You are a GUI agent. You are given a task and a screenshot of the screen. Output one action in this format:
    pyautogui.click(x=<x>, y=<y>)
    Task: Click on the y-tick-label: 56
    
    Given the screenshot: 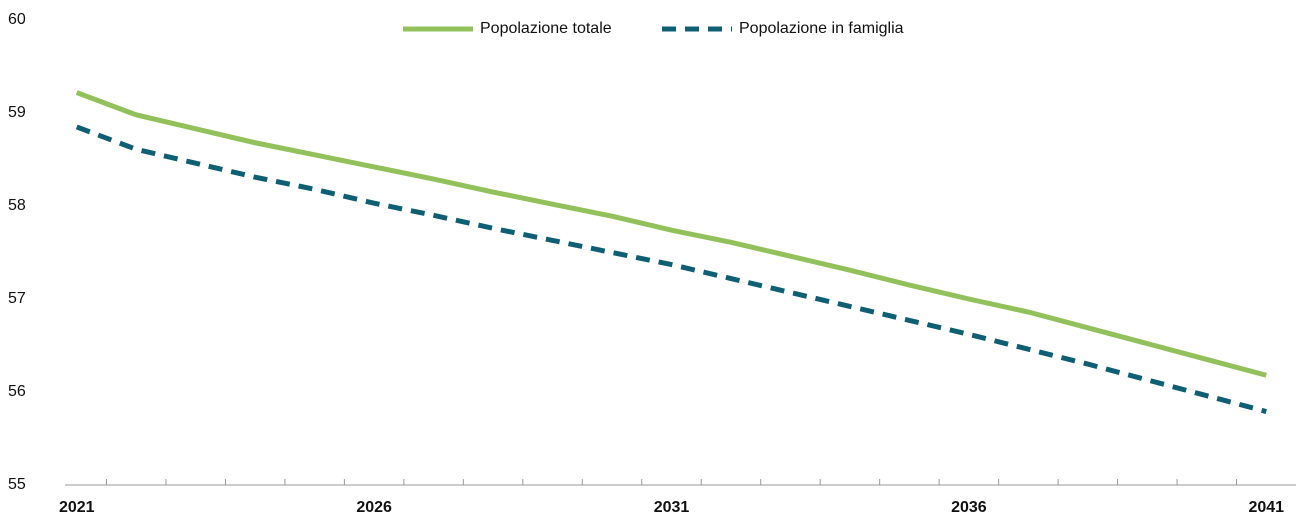 What is the action you would take?
    pyautogui.click(x=17, y=391)
    